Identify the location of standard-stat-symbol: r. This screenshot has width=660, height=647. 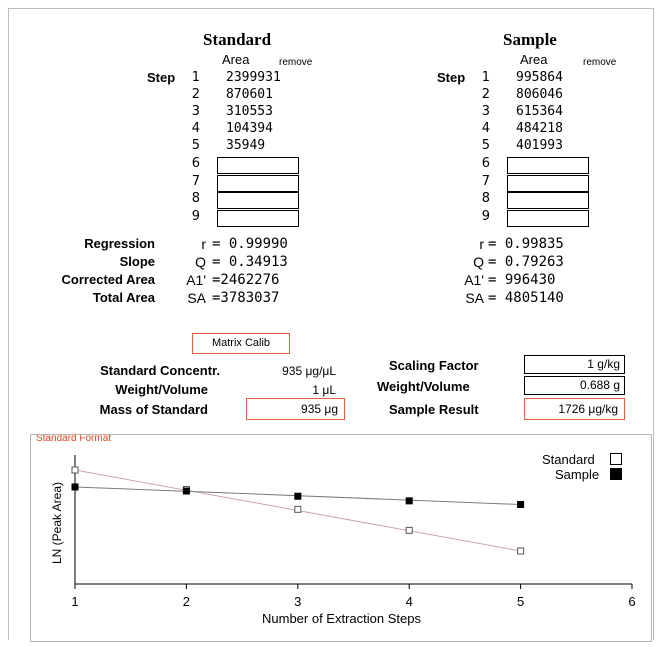
(203, 244).